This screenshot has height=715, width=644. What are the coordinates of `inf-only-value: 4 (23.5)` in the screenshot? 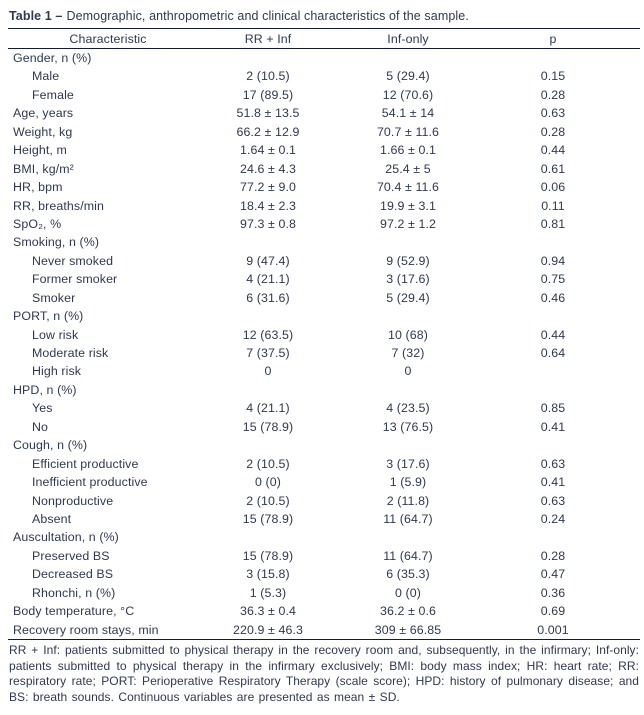 It's located at (408, 408).